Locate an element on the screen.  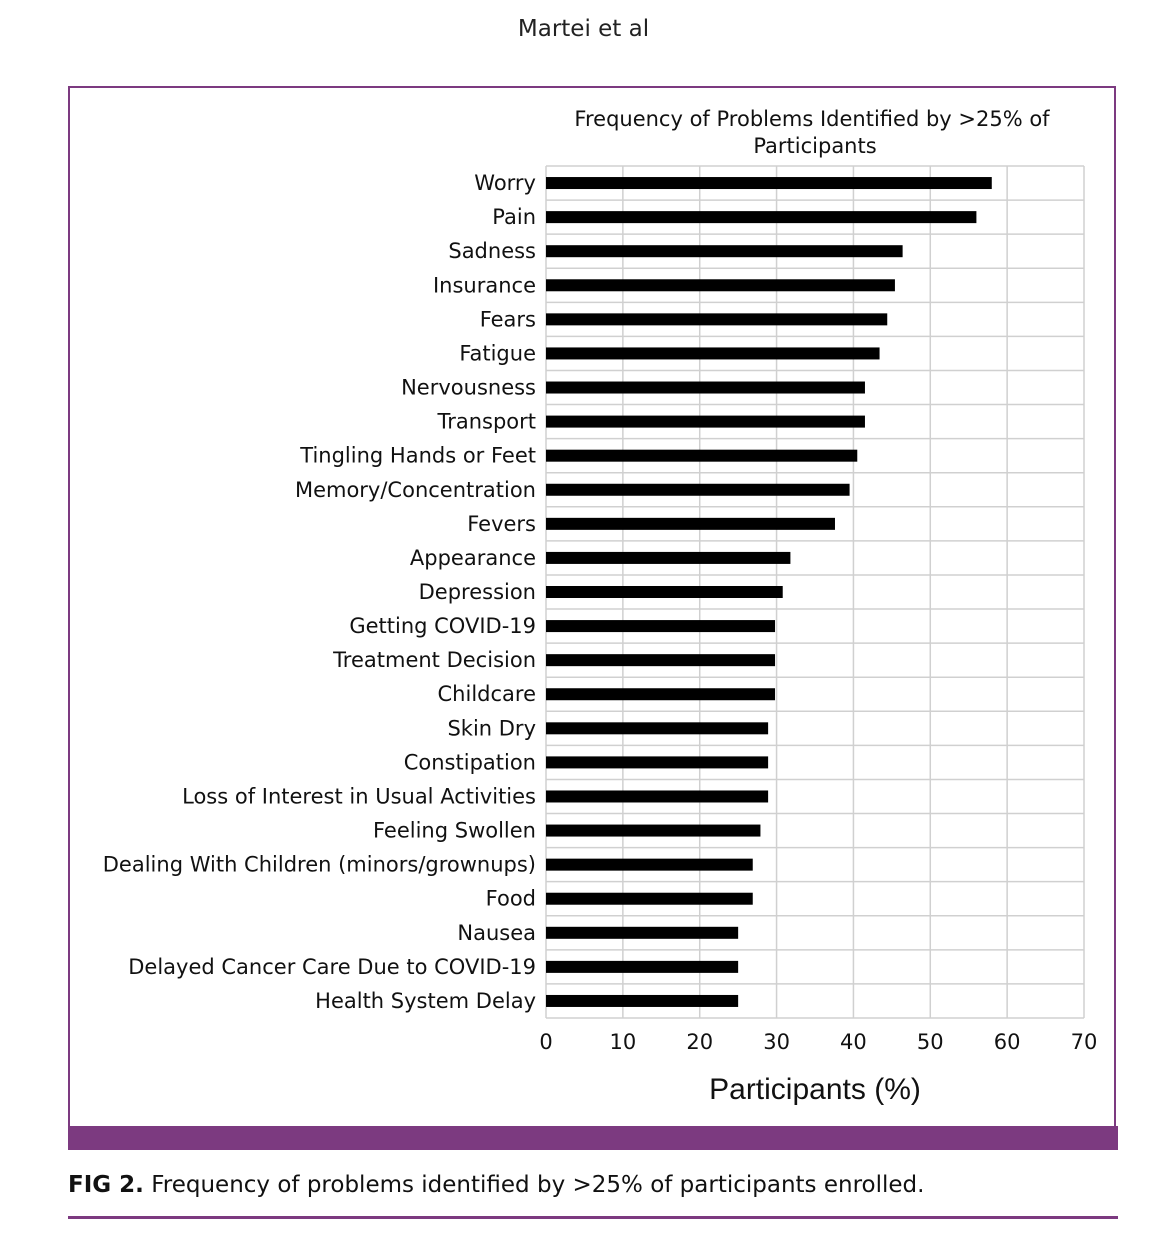
category-label: Delayed Cancer Care Due to COVID-19 is located at coordinates (332, 967).